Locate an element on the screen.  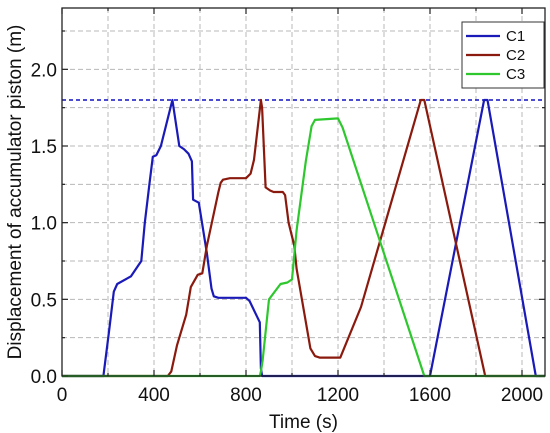
legend-label-c2: C2 is located at coordinates (515, 55).